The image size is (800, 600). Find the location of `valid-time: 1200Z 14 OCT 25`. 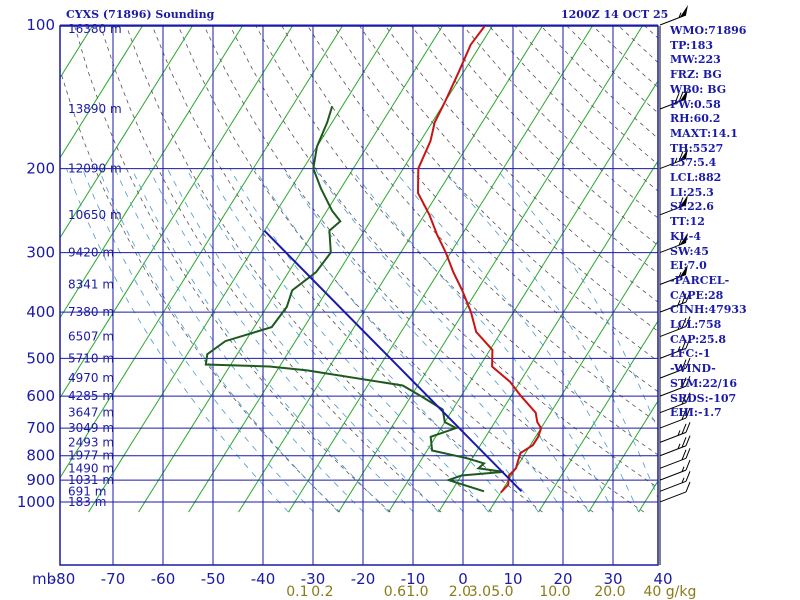

valid-time: 1200Z 14 OCT 25 is located at coordinates (615, 14).